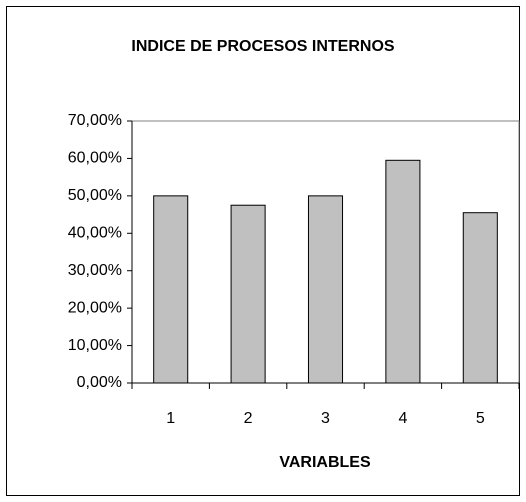 This screenshot has height=502, width=526. What do you see at coordinates (95, 345) in the screenshot?
I see `y-tick-label: 10,00%` at bounding box center [95, 345].